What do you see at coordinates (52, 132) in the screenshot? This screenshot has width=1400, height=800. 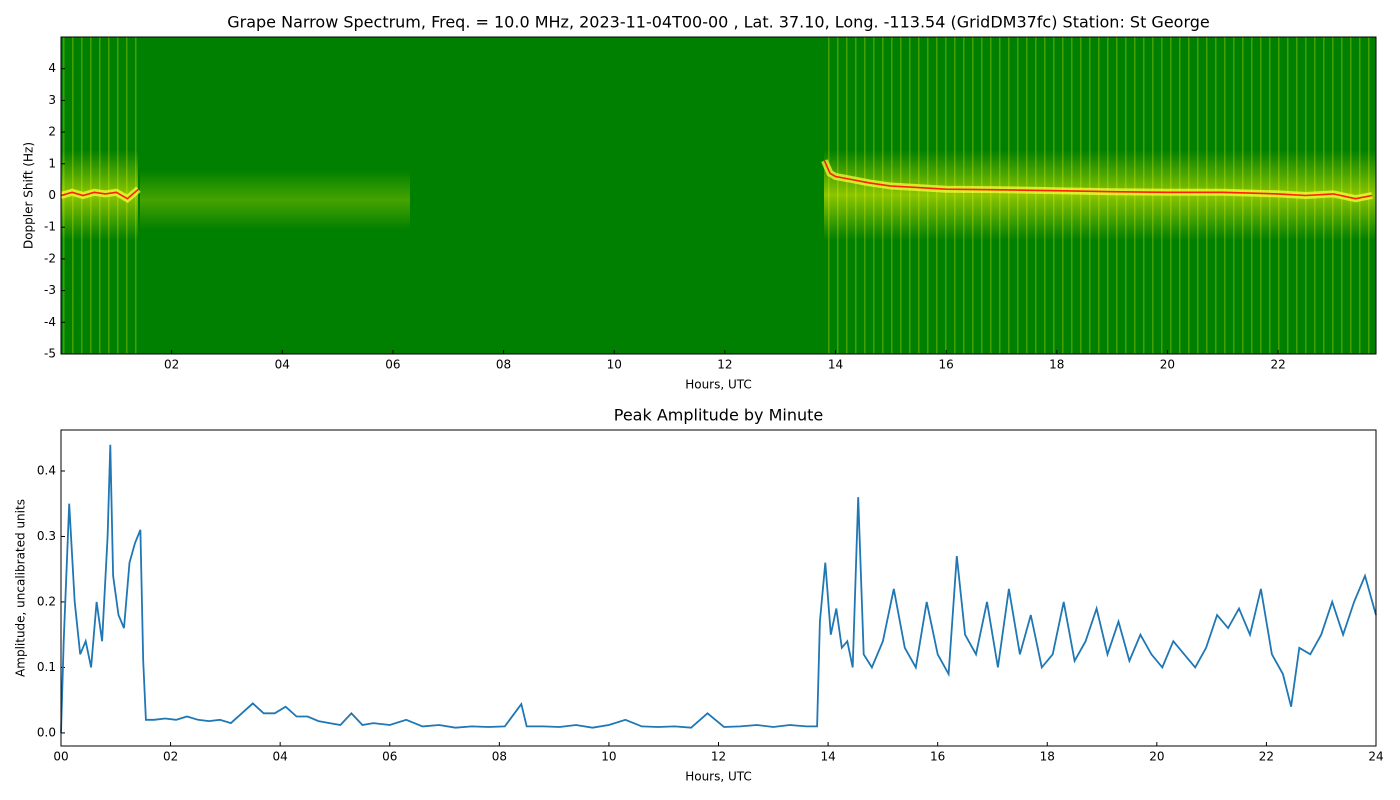 I see `y-tick-label: 2` at bounding box center [52, 132].